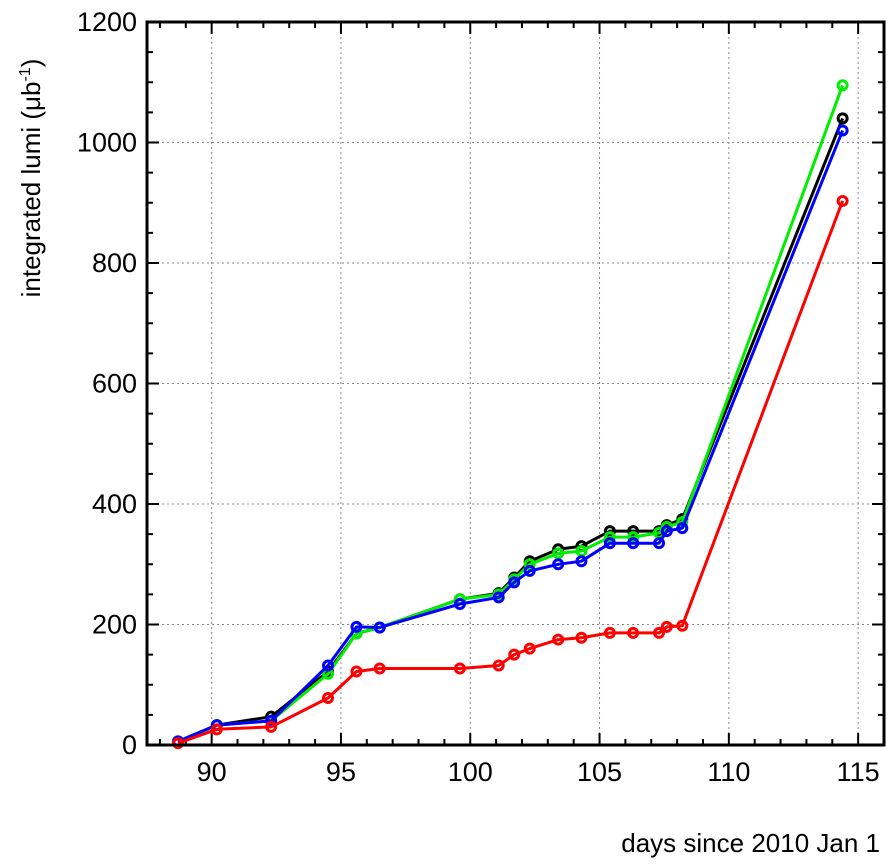 Image resolution: width=889 pixels, height=864 pixels. I want to click on y-axis-title-superscript: -1, so click(25, 74).